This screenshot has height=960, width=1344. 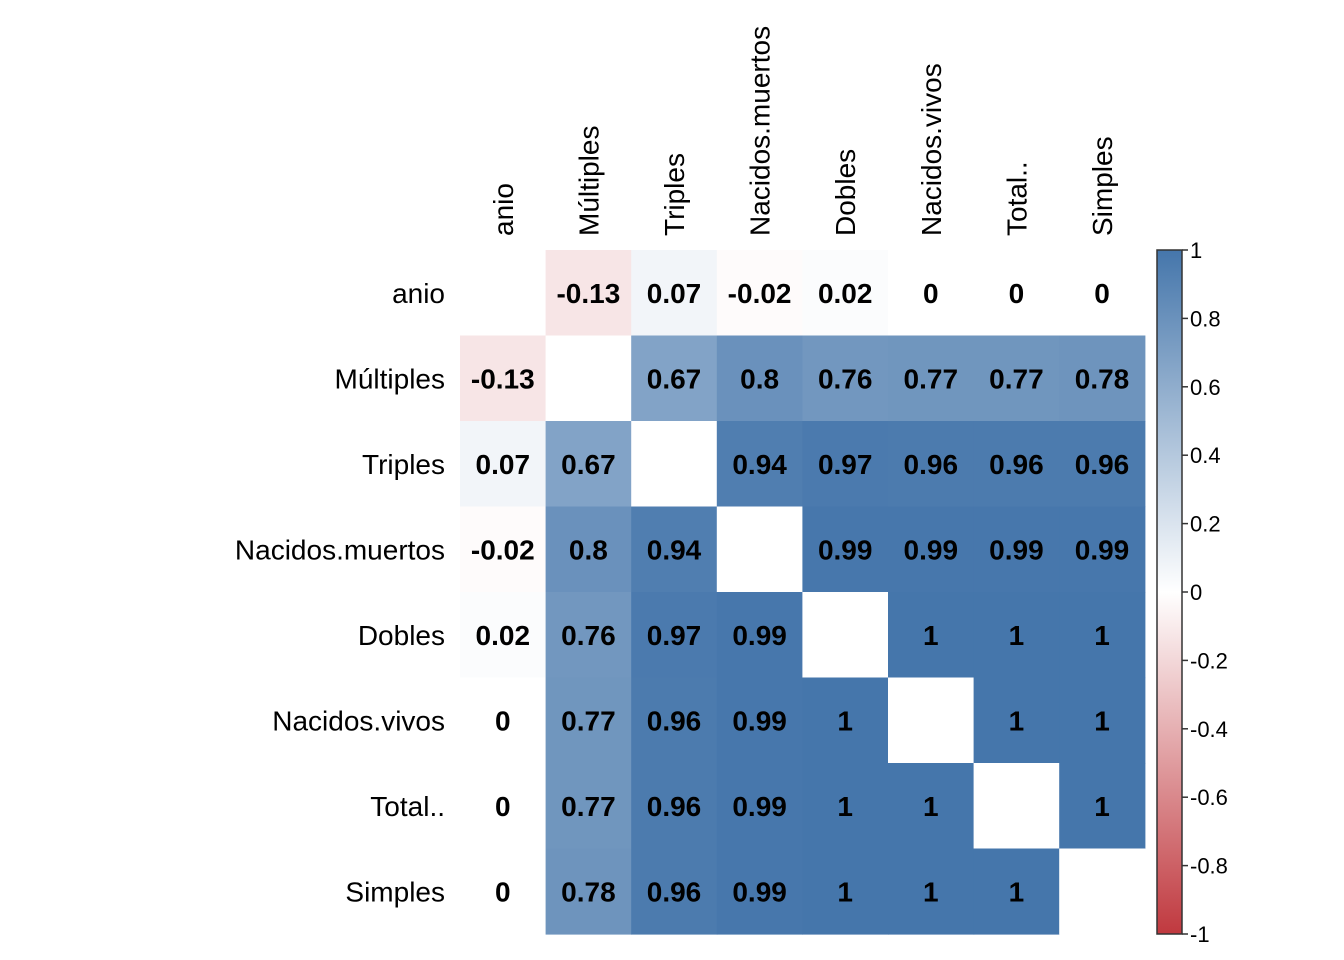 I want to click on cell-value-label: 0.94, so click(x=674, y=549).